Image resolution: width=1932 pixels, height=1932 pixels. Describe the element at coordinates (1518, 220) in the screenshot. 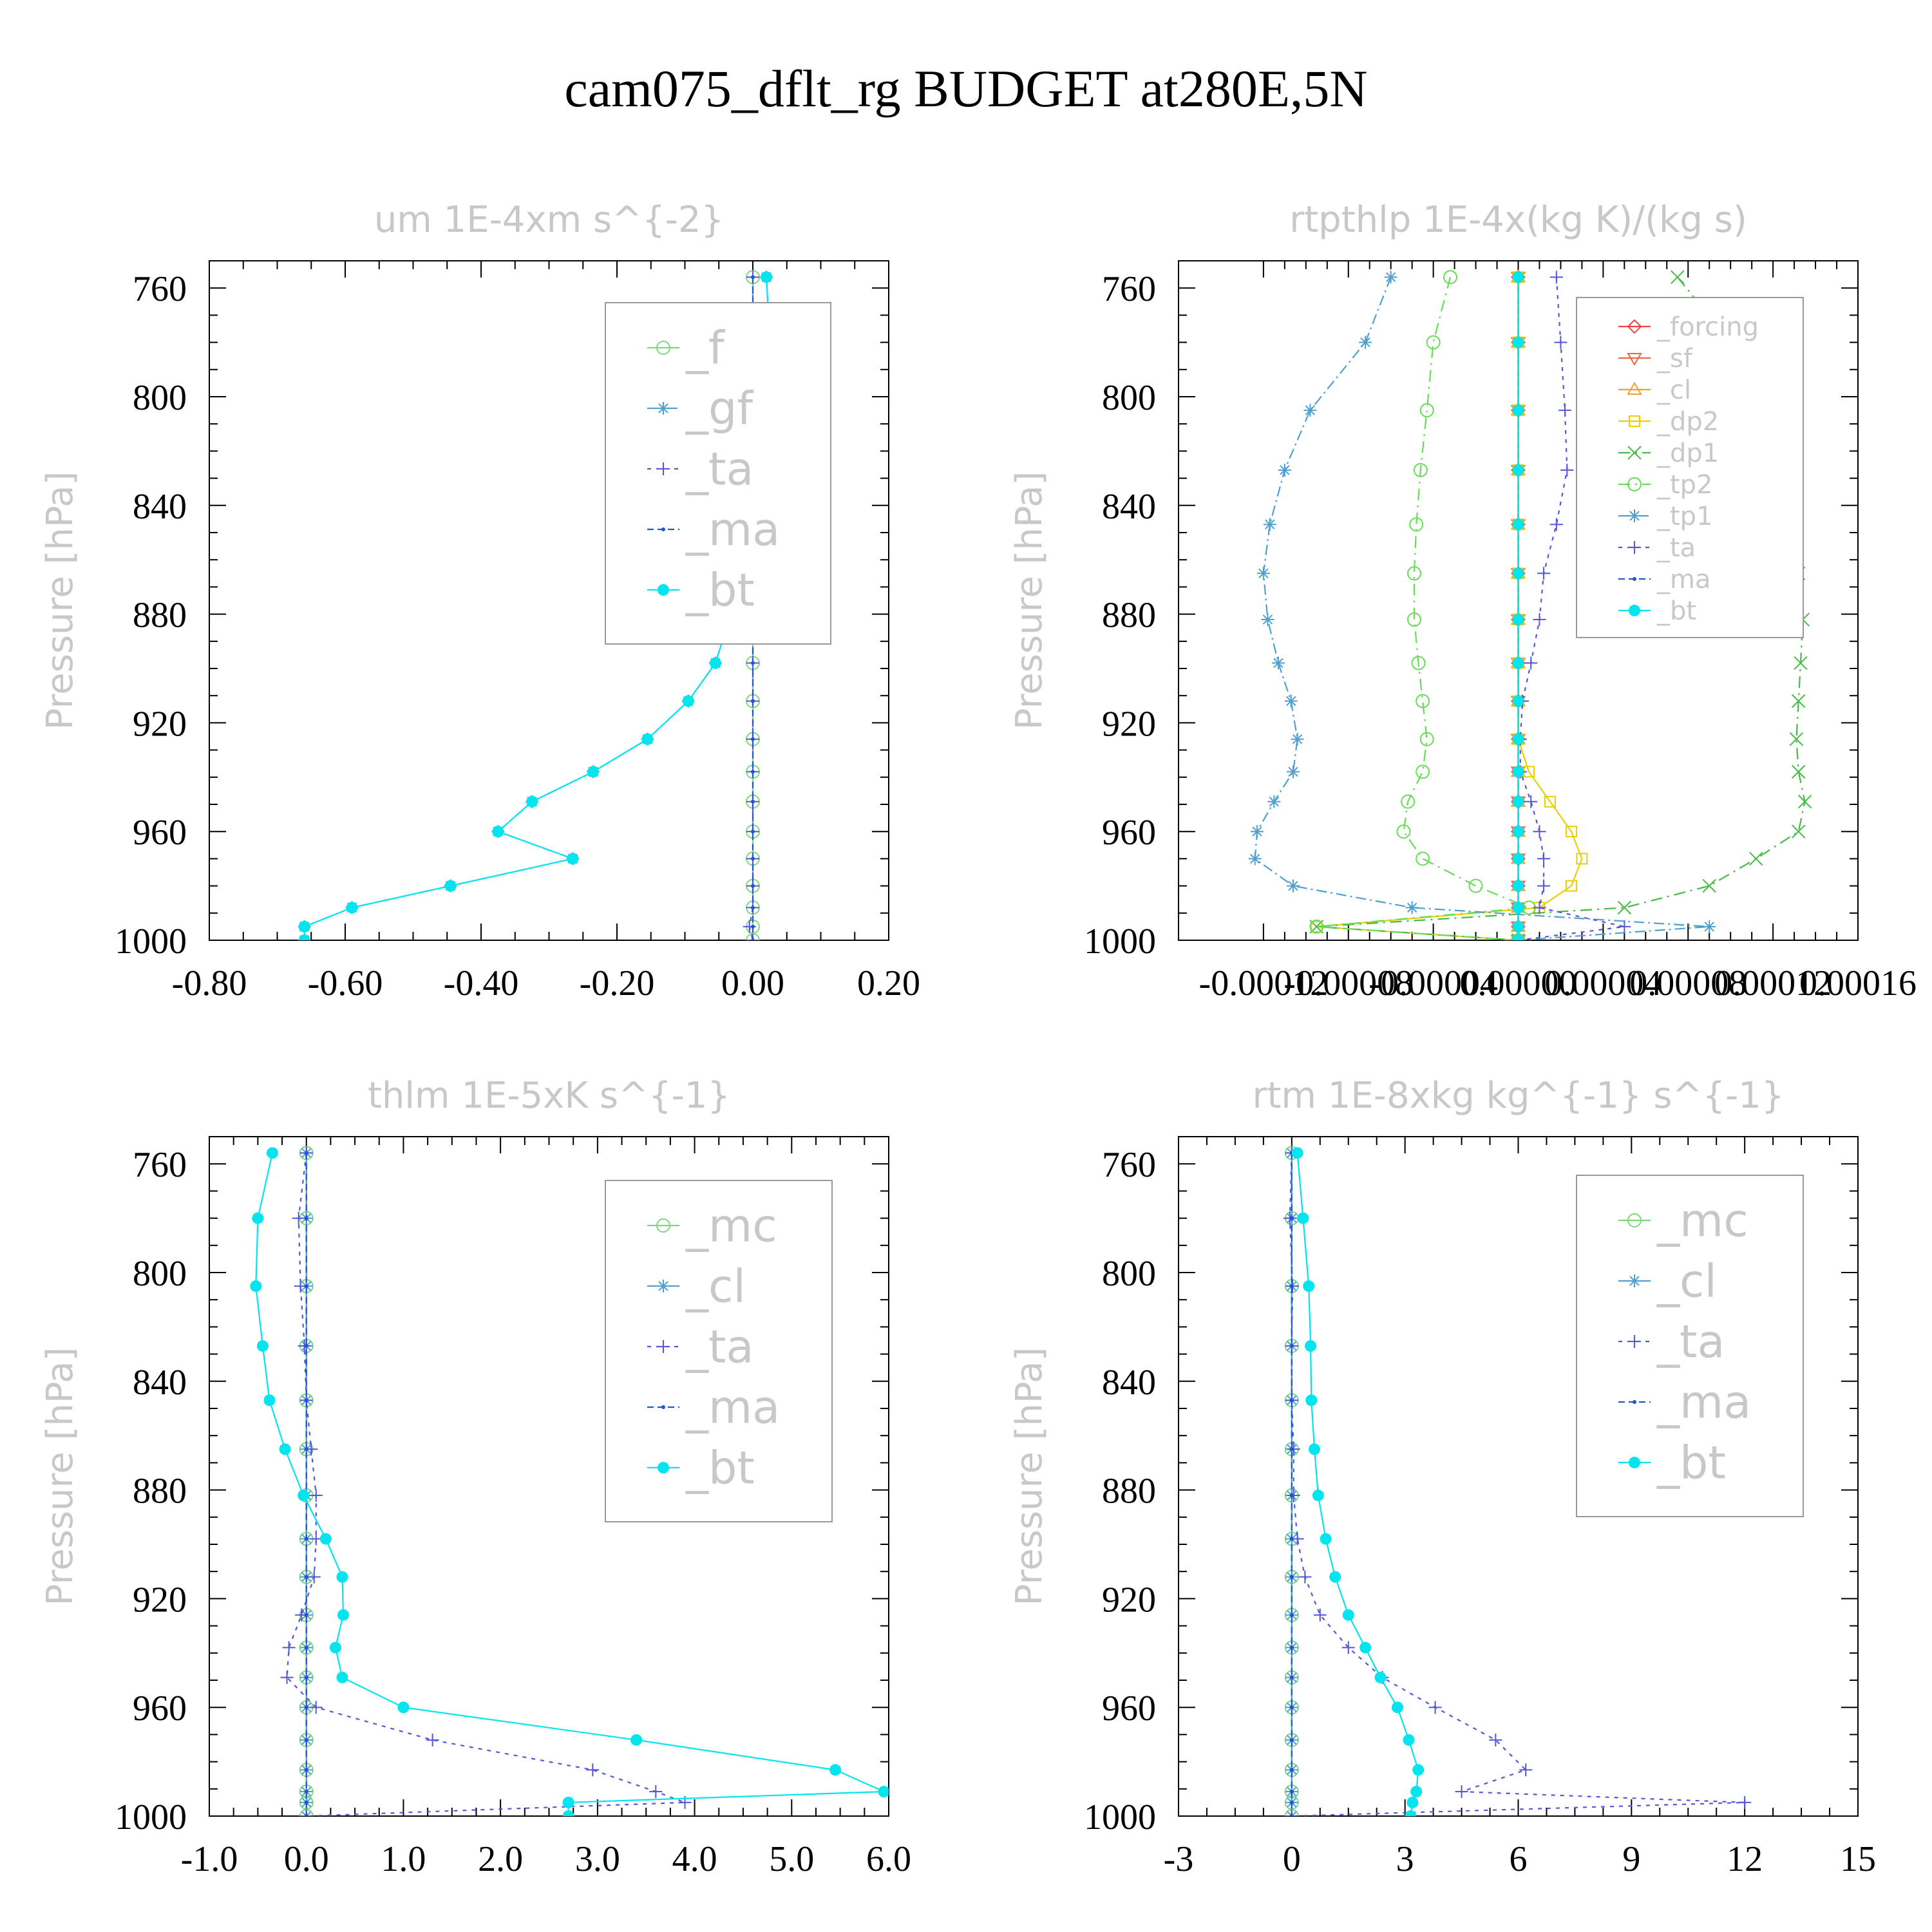

I see `chart-title: rtpthlp 1E-4x(kg K)/(kg s)` at that location.